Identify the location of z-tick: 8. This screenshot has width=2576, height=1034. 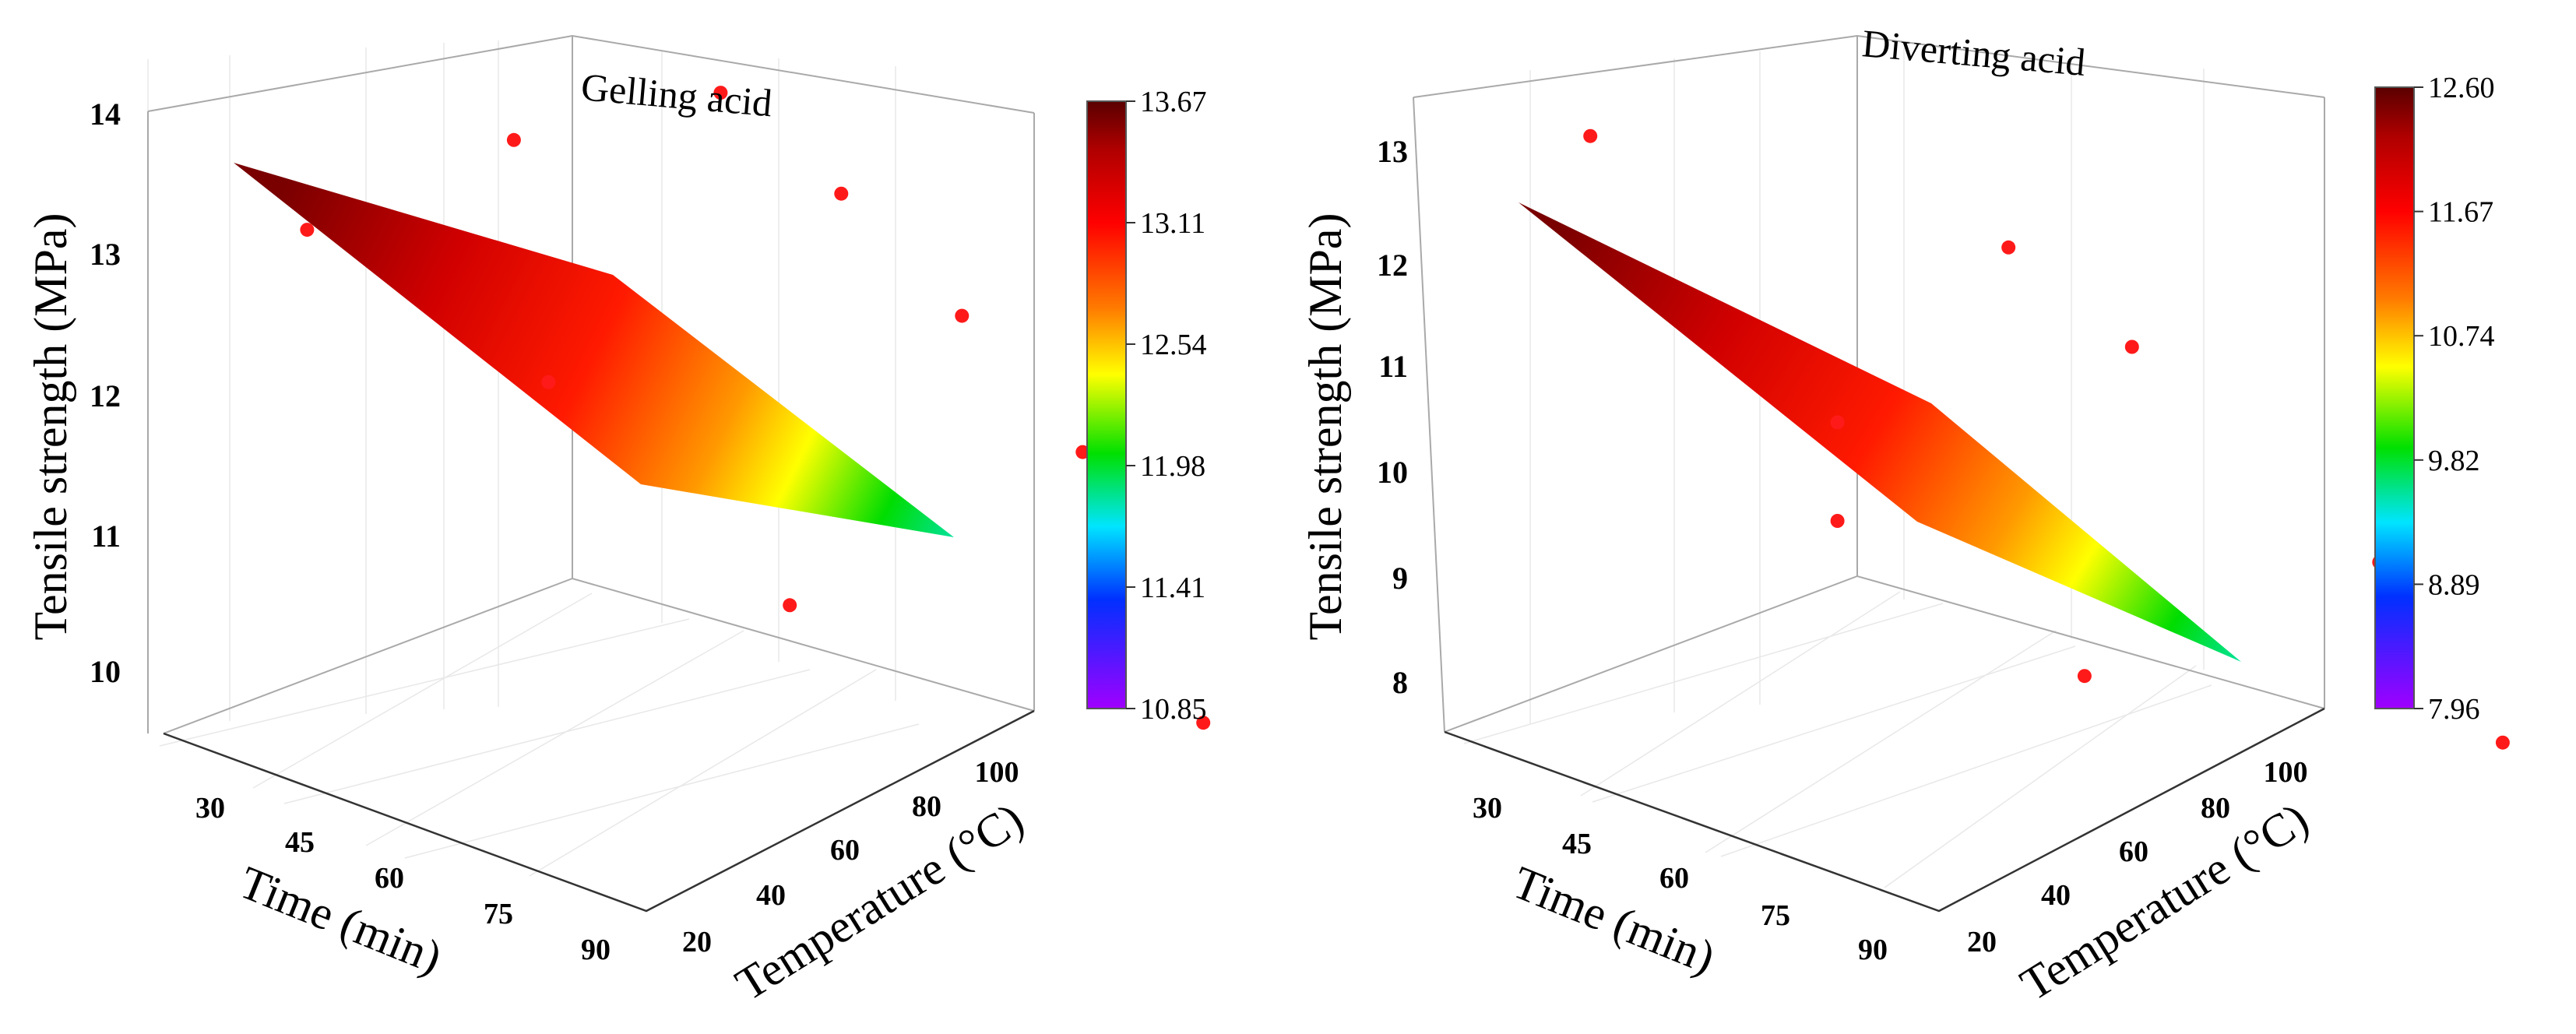
(1400, 682).